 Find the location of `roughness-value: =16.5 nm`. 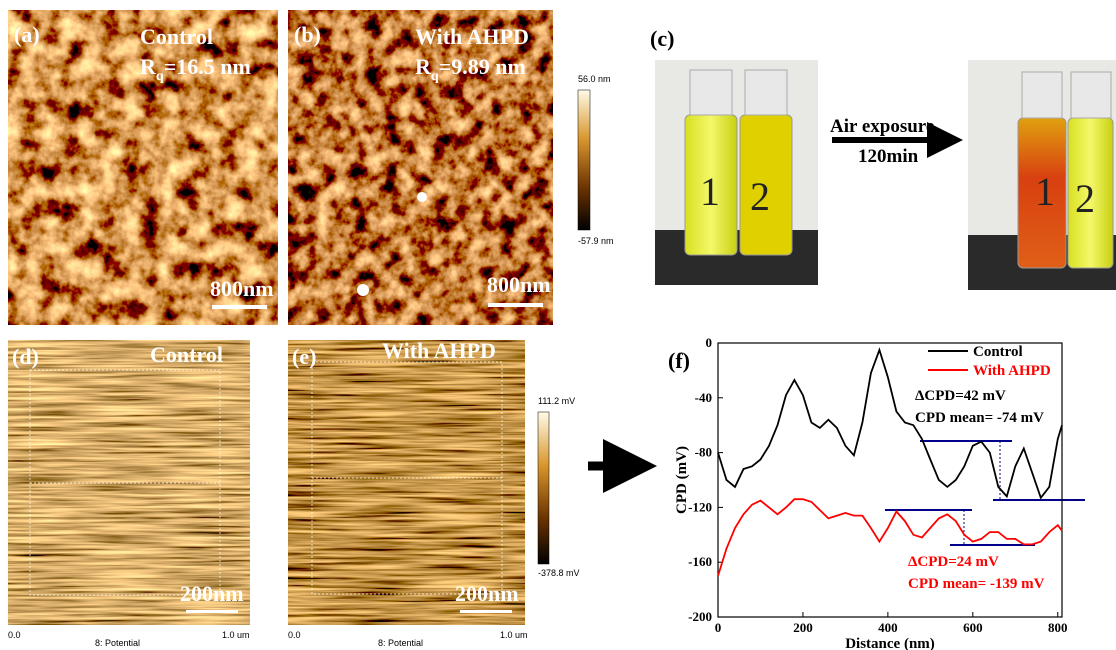

roughness-value: =16.5 nm is located at coordinates (207, 66).